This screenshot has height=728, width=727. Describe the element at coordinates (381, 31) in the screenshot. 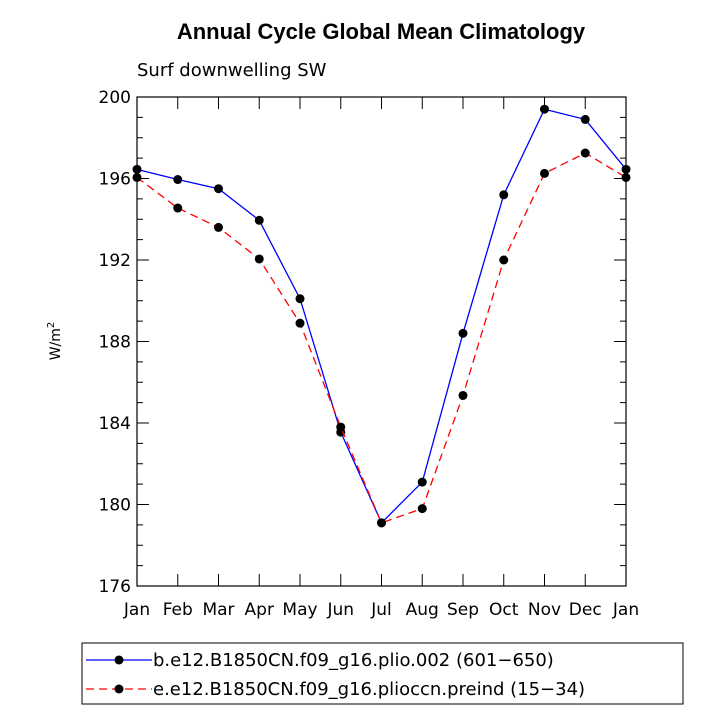

I see `chart-title: Annual Cycle Global Mean Climatology` at that location.